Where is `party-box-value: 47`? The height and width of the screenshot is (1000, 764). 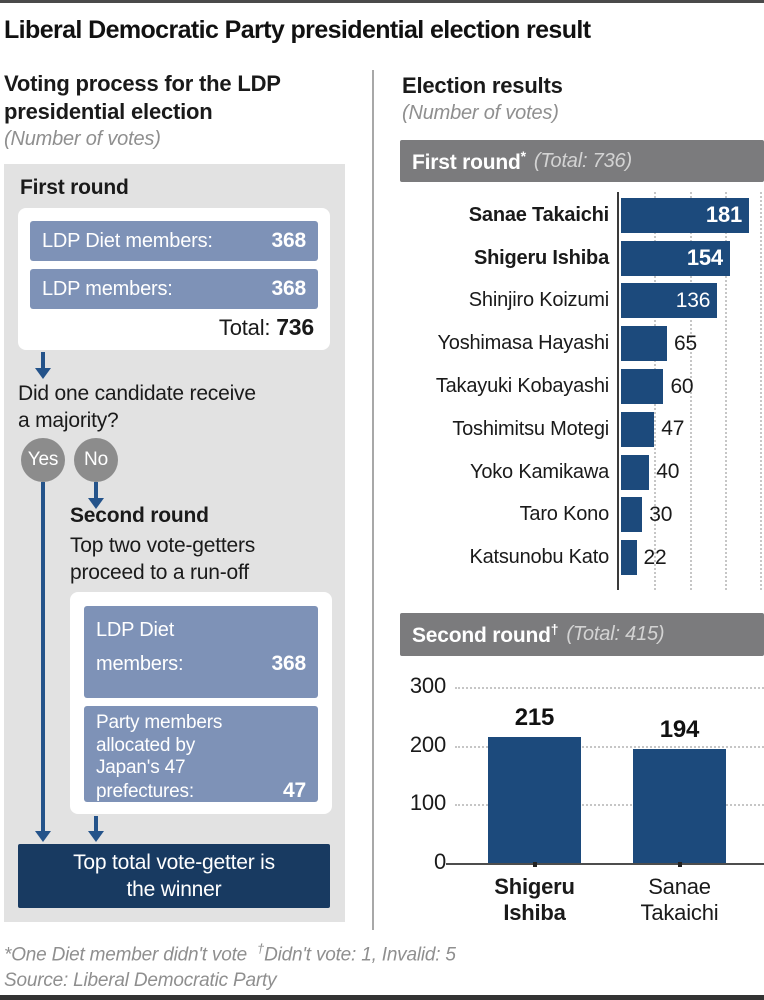 party-box-value: 47 is located at coordinates (294, 790).